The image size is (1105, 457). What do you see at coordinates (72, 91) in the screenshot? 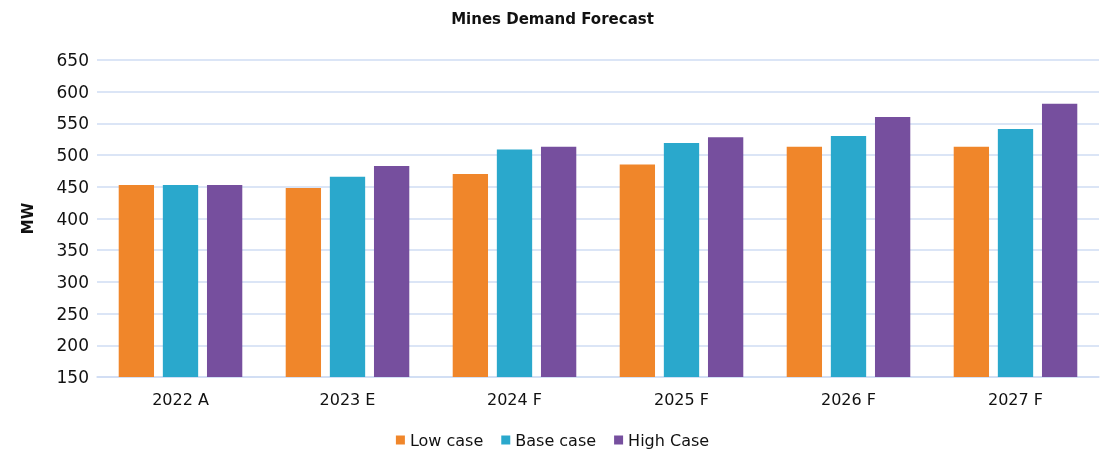
I see `y-tick-label: 600` at bounding box center [72, 91].